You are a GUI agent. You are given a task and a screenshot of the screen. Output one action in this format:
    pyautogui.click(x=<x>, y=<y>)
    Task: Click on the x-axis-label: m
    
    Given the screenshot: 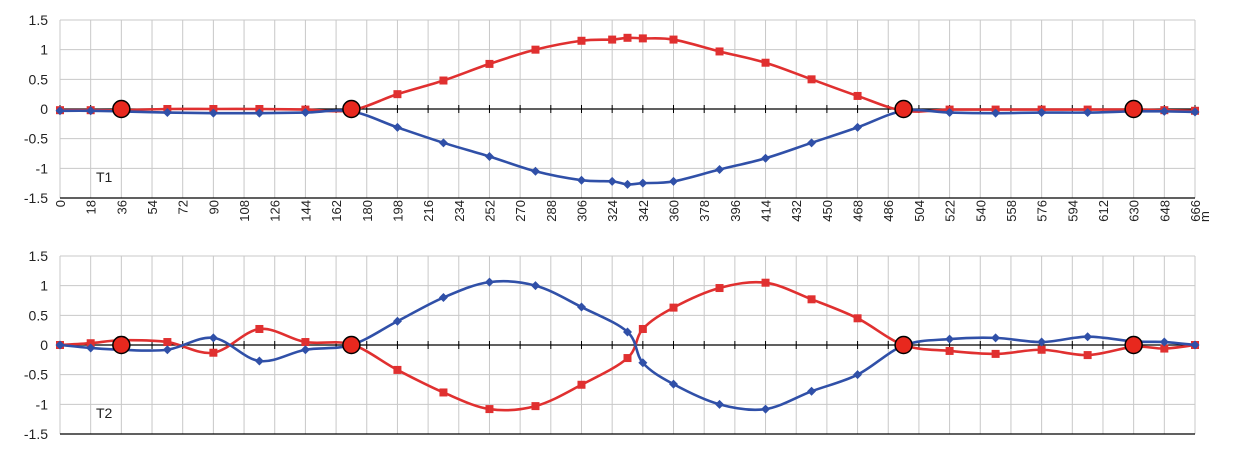 What is the action you would take?
    pyautogui.click(x=1204, y=216)
    